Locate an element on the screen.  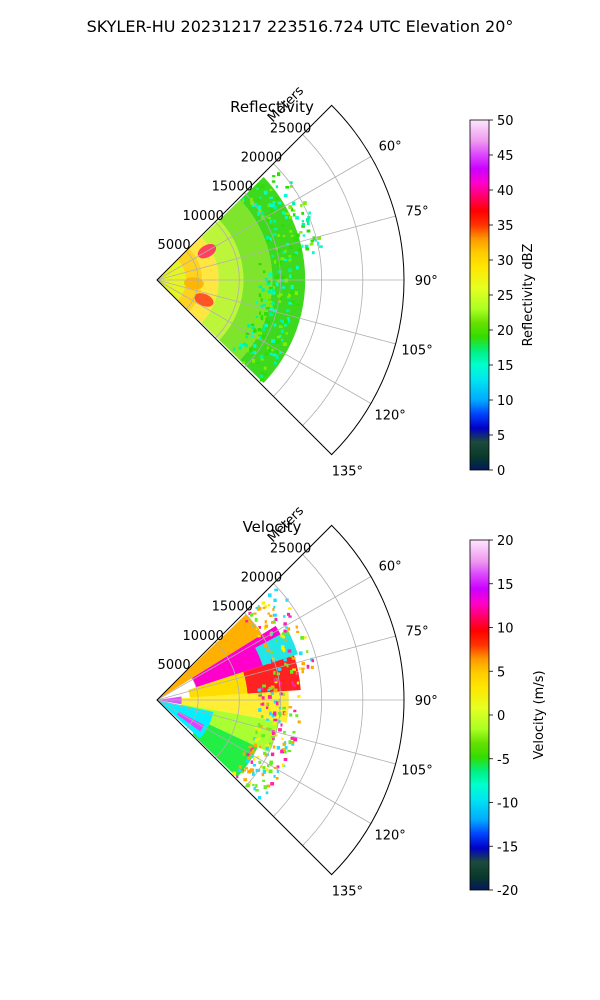
radial-tick-label: 5000 is located at coordinates (174, 665).